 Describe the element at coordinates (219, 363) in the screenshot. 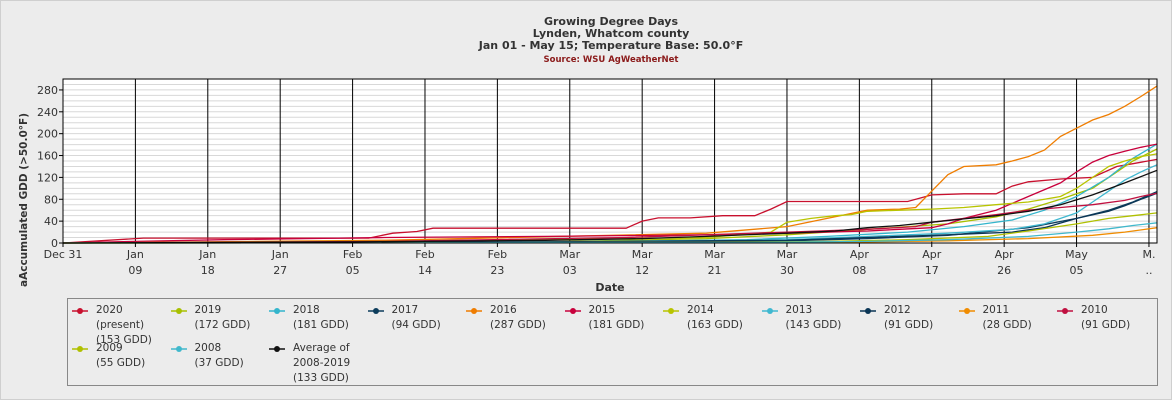

I see `legend-label-line: (37 GDD)` at that location.